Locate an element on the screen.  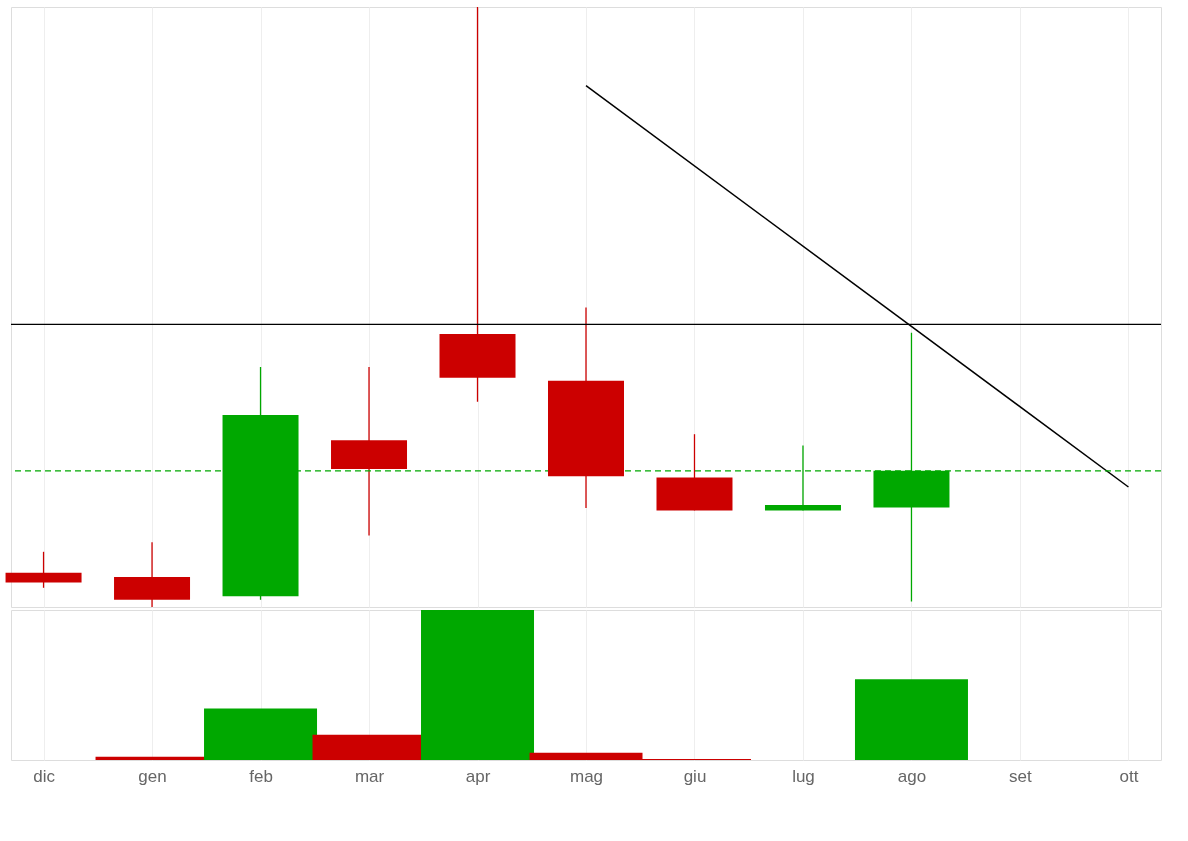
x-tick-label: apr is located at coordinates (478, 776).